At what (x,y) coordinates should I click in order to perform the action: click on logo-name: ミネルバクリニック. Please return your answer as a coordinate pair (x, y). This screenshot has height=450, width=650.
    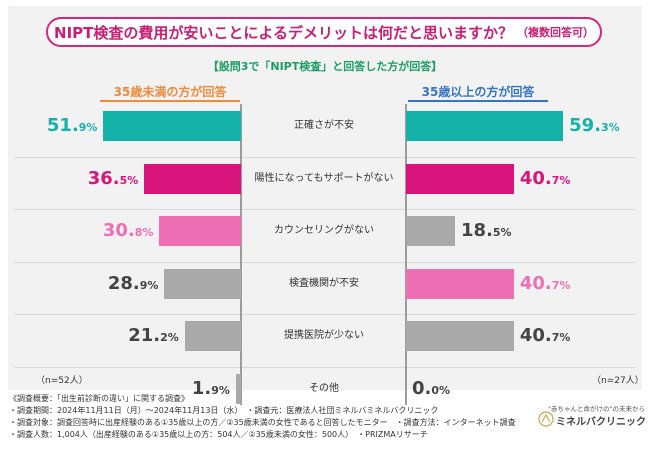
    Looking at the image, I should click on (601, 422).